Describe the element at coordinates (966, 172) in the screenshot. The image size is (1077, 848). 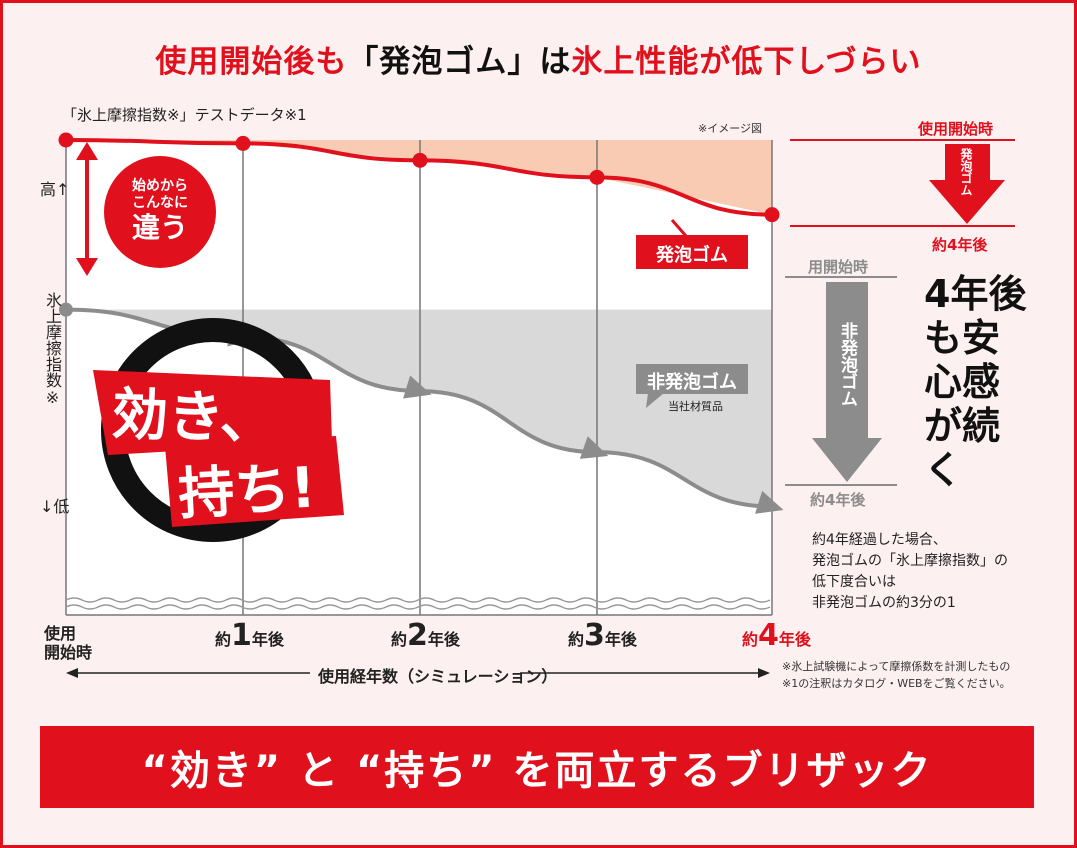
I see `red-arrow-label: 発泡ゴム` at that location.